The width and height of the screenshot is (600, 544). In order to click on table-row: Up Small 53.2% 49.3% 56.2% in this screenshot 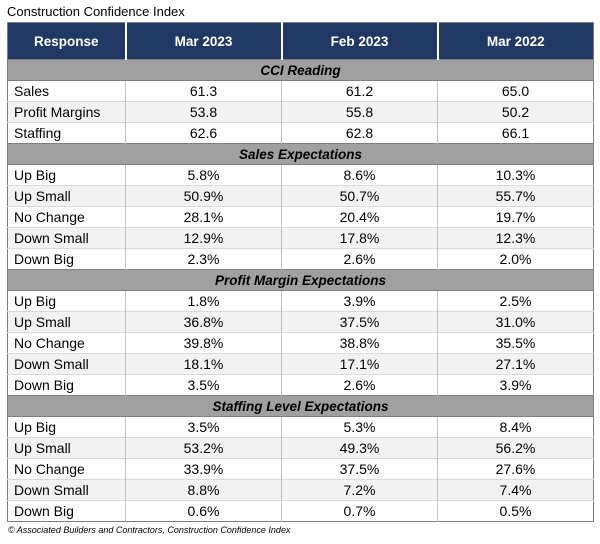, I will do `click(300, 448)`.